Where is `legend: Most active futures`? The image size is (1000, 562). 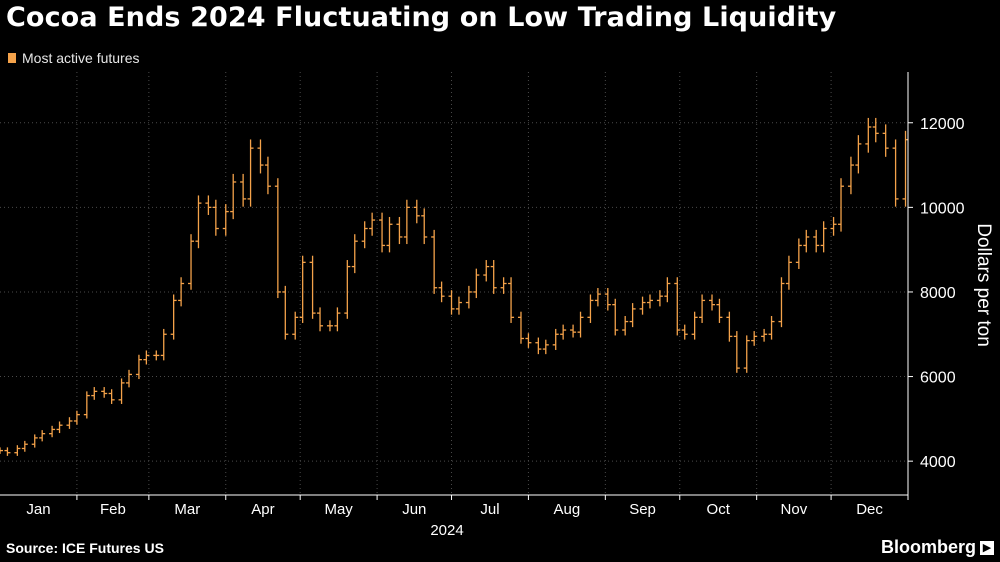 legend: Most active futures is located at coordinates (74, 58).